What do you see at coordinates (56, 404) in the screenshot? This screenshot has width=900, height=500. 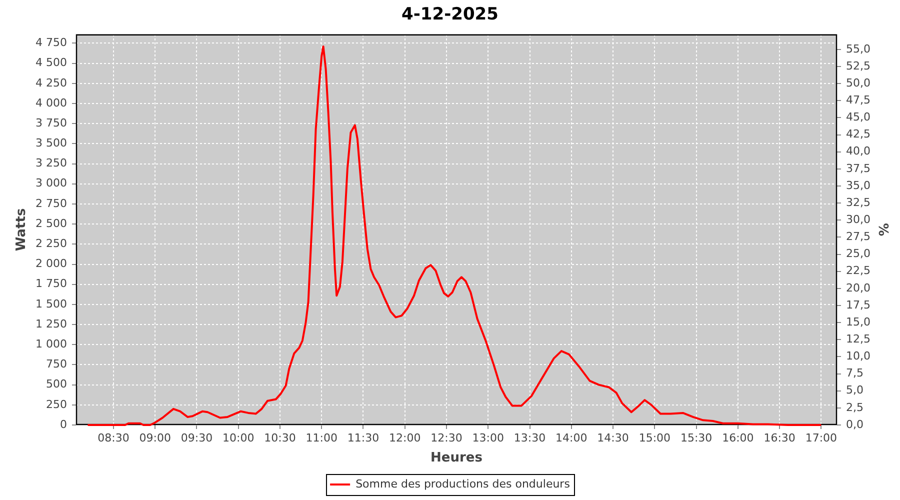 I see `y-tick-label: 250` at bounding box center [56, 404].